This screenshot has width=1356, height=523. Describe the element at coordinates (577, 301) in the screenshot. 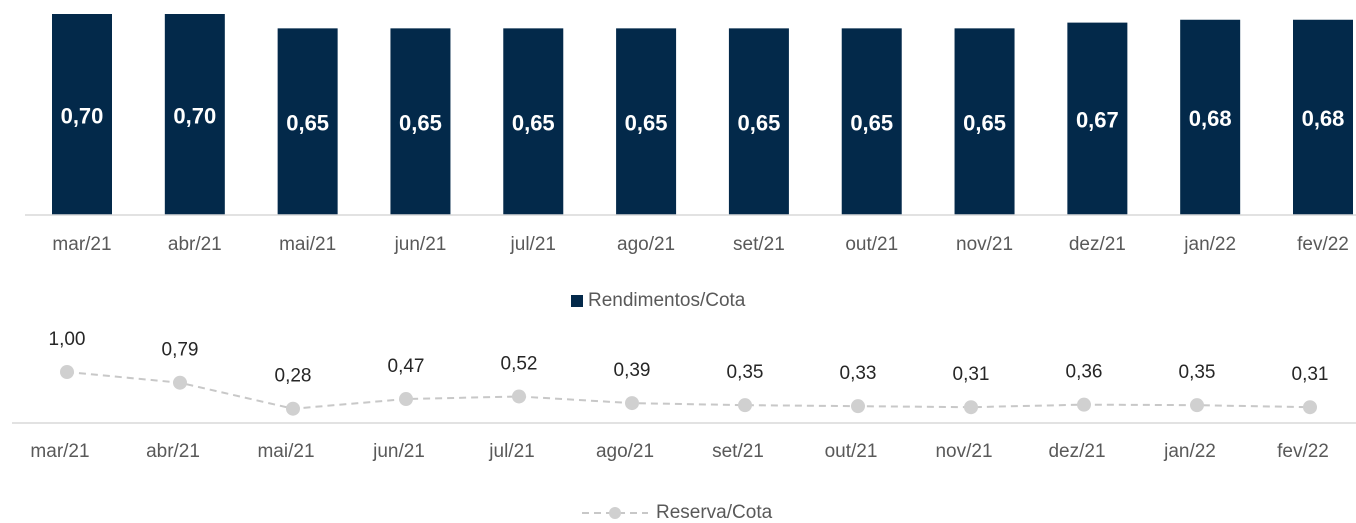

I see `legend-swatch` at that location.